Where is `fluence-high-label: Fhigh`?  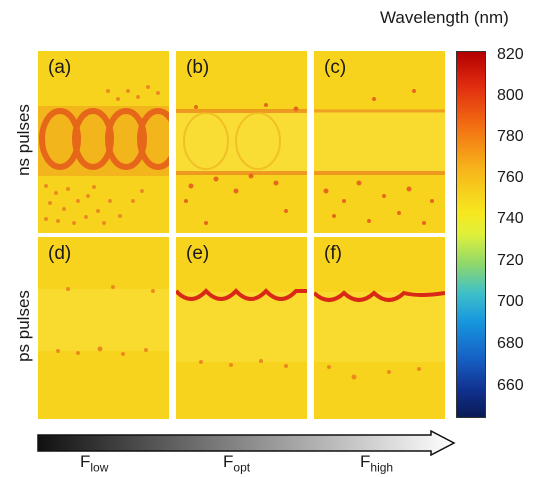
fluence-high-label: Fhigh is located at coordinates (377, 463).